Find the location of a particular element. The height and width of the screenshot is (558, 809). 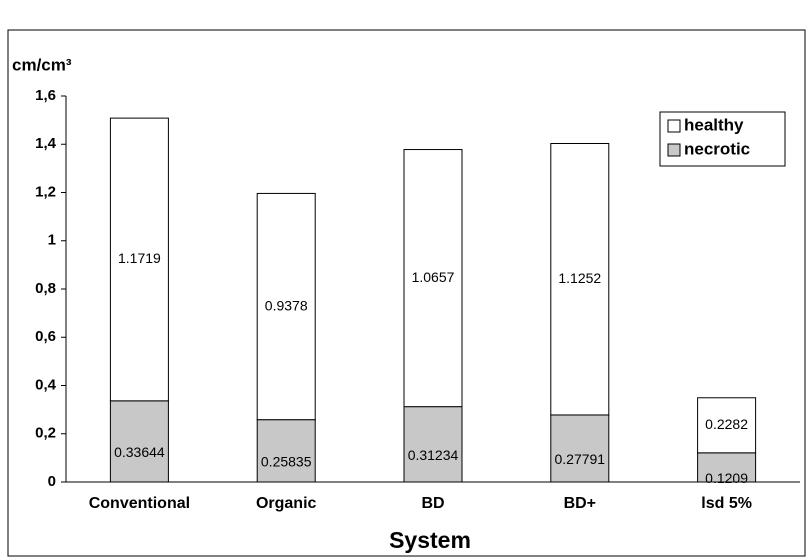

data-label: 1.1252 is located at coordinates (579, 278).